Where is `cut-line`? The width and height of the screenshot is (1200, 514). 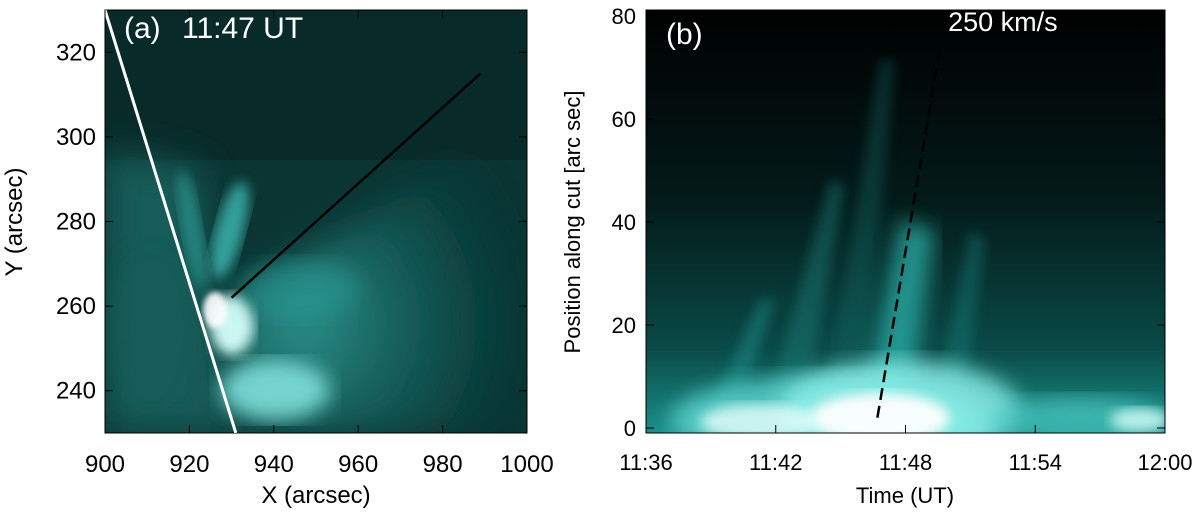 cut-line is located at coordinates (356, 185).